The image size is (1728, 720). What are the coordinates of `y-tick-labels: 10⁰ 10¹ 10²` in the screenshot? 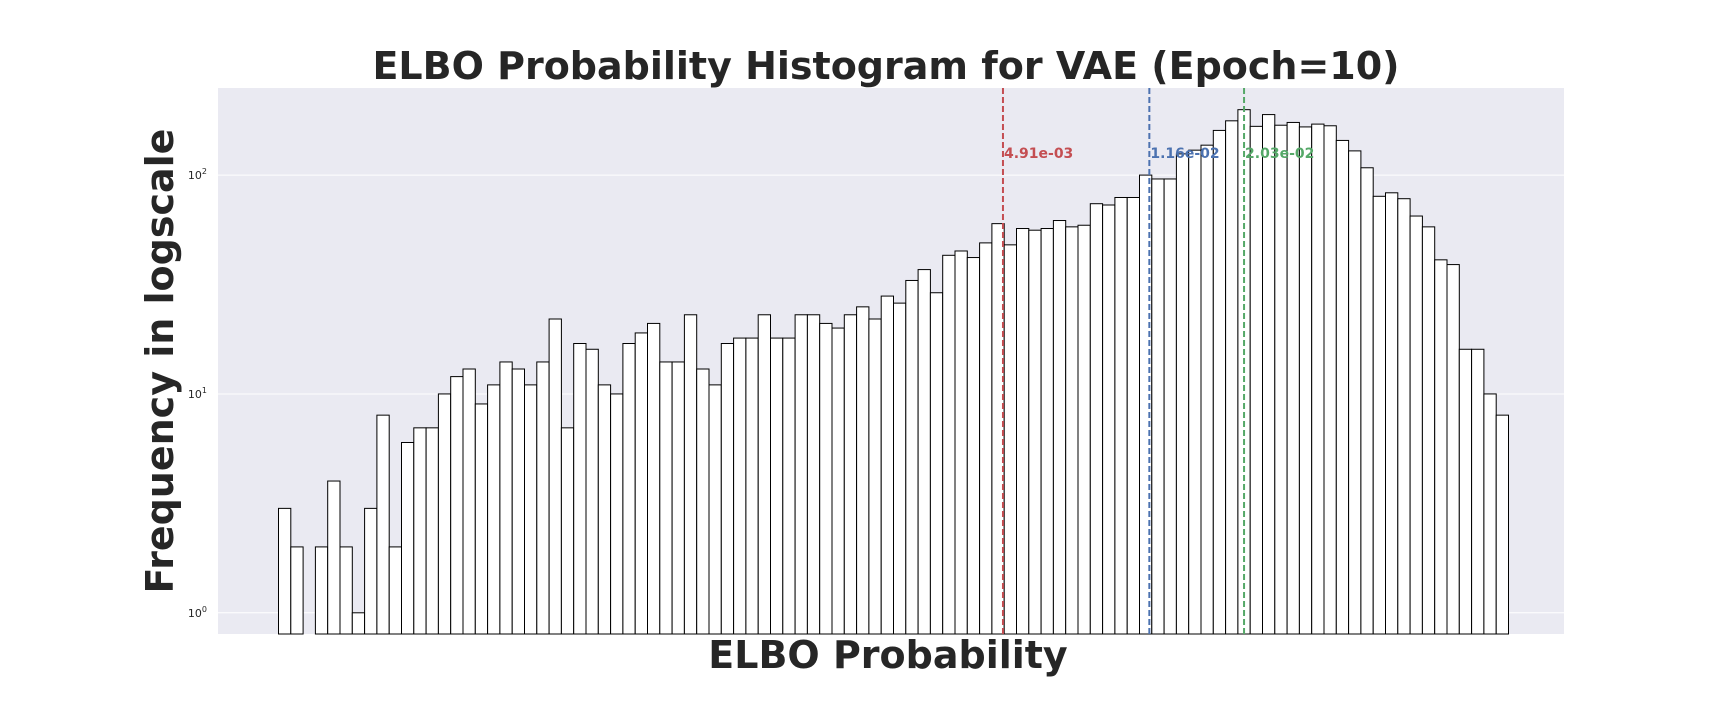 It's located at (197, 393).